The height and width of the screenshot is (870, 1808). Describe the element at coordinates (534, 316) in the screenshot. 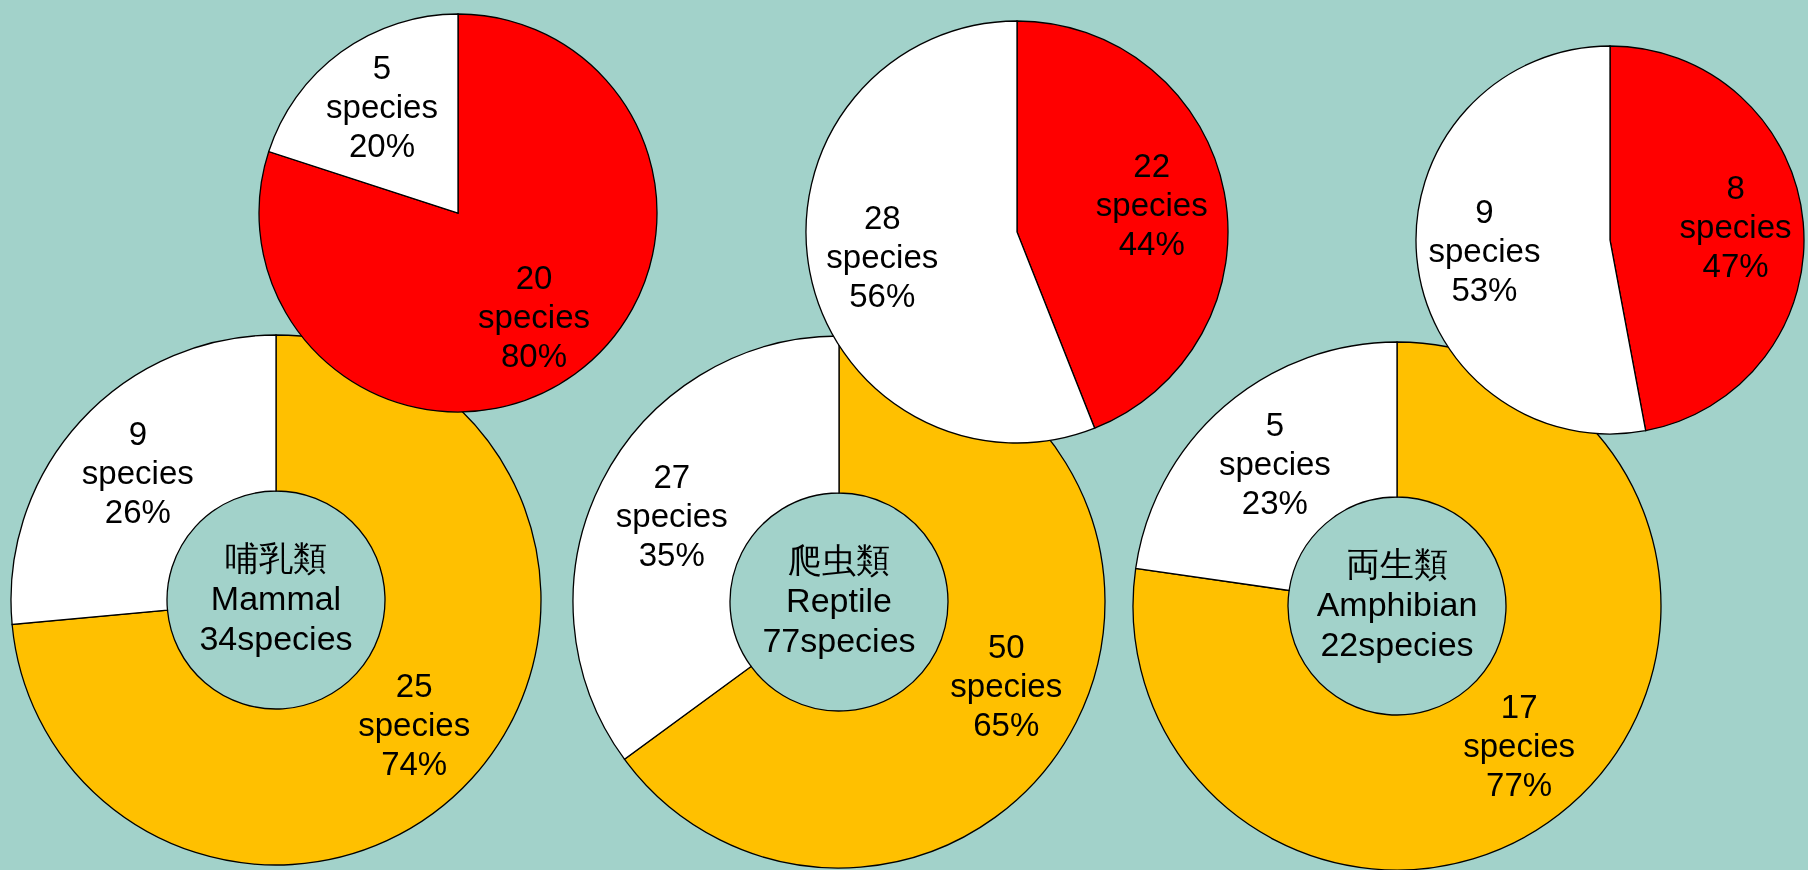

I see `data-label: 20 species 80%` at that location.